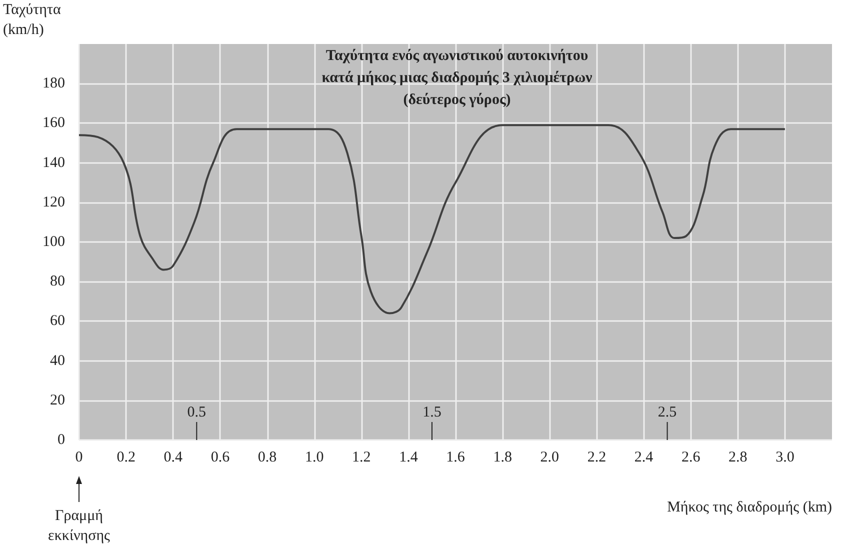  Describe the element at coordinates (61, 440) in the screenshot. I see `y-tick-label: 0` at that location.